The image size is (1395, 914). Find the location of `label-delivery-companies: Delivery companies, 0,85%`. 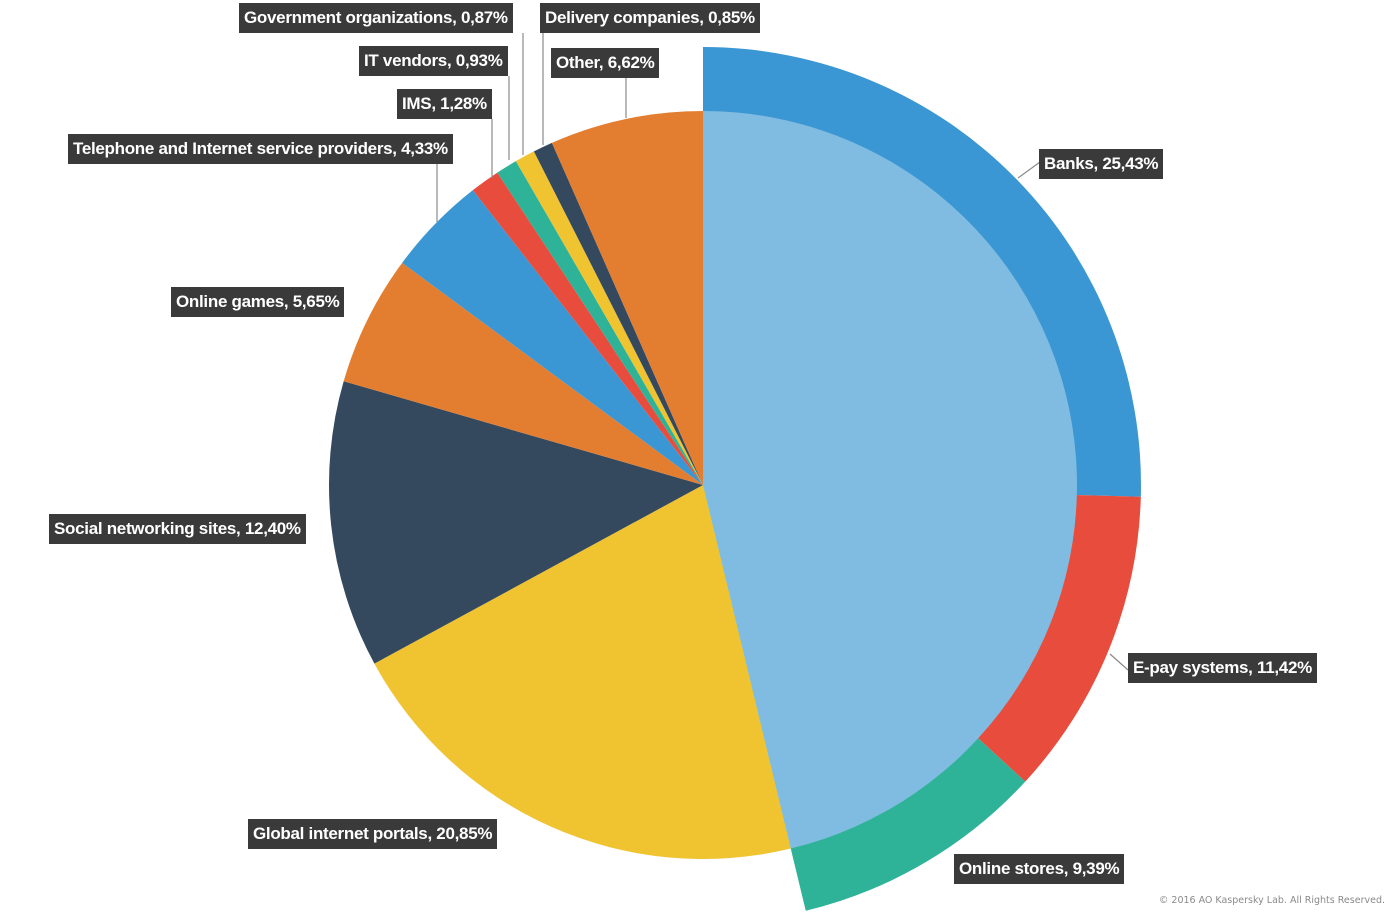

label-delivery-companies: Delivery companies, 0,85% is located at coordinates (650, 18).